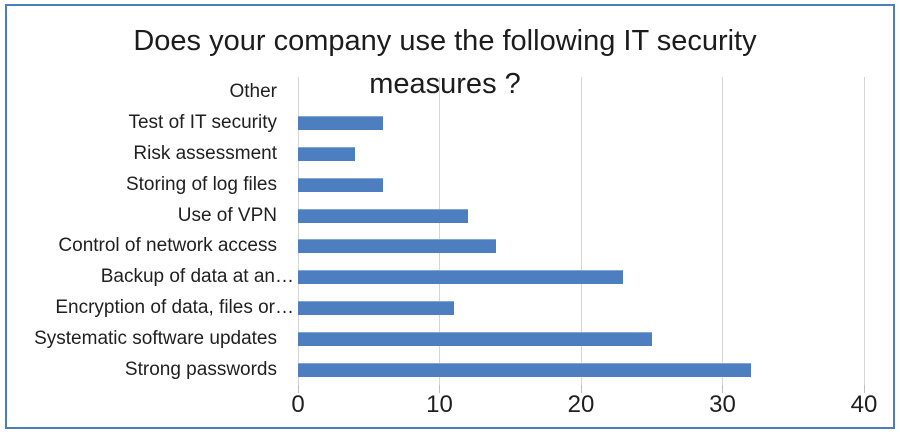 The width and height of the screenshot is (900, 434). I want to click on category-label: Risk assessment, so click(205, 153).